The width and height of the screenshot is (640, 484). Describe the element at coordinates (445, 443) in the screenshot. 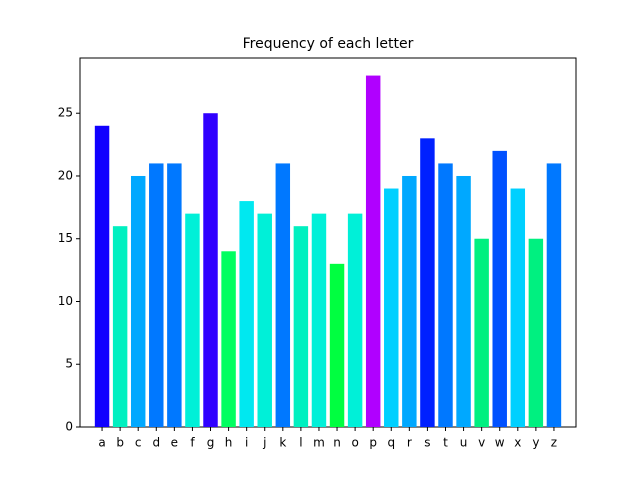

I see `x-tick-label: t` at that location.